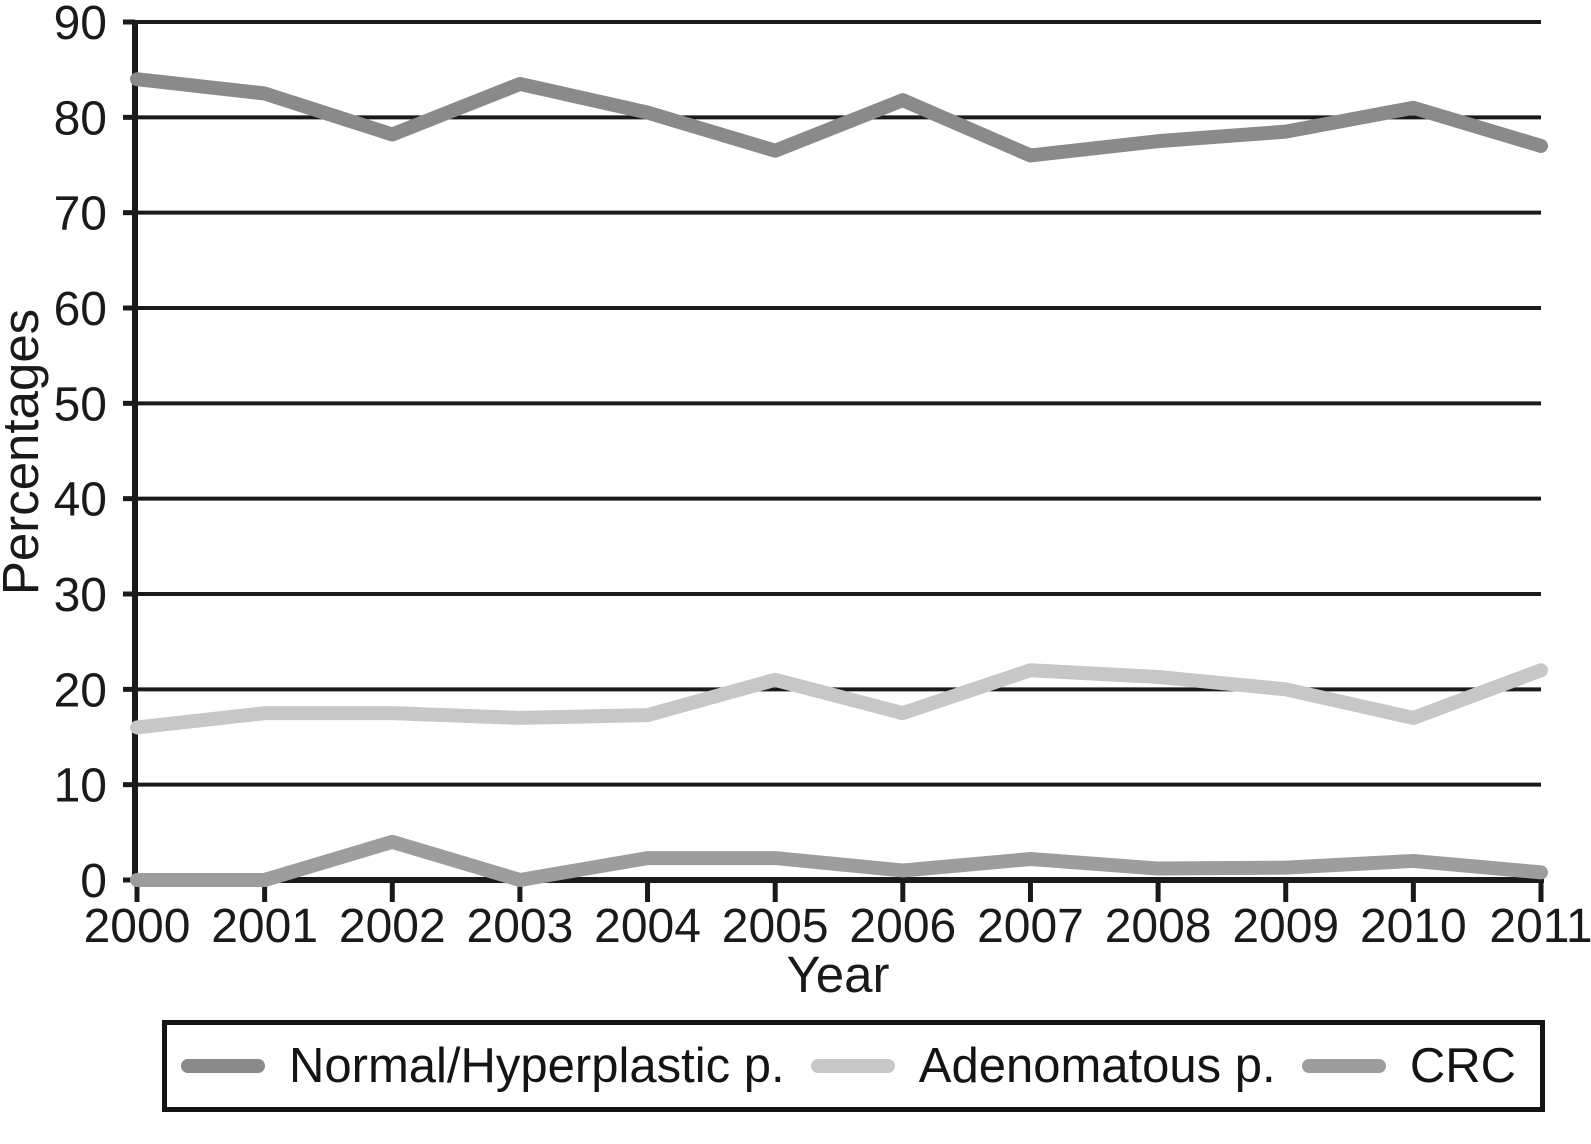  I want to click on y-tick-label-80: 80, so click(80, 118).